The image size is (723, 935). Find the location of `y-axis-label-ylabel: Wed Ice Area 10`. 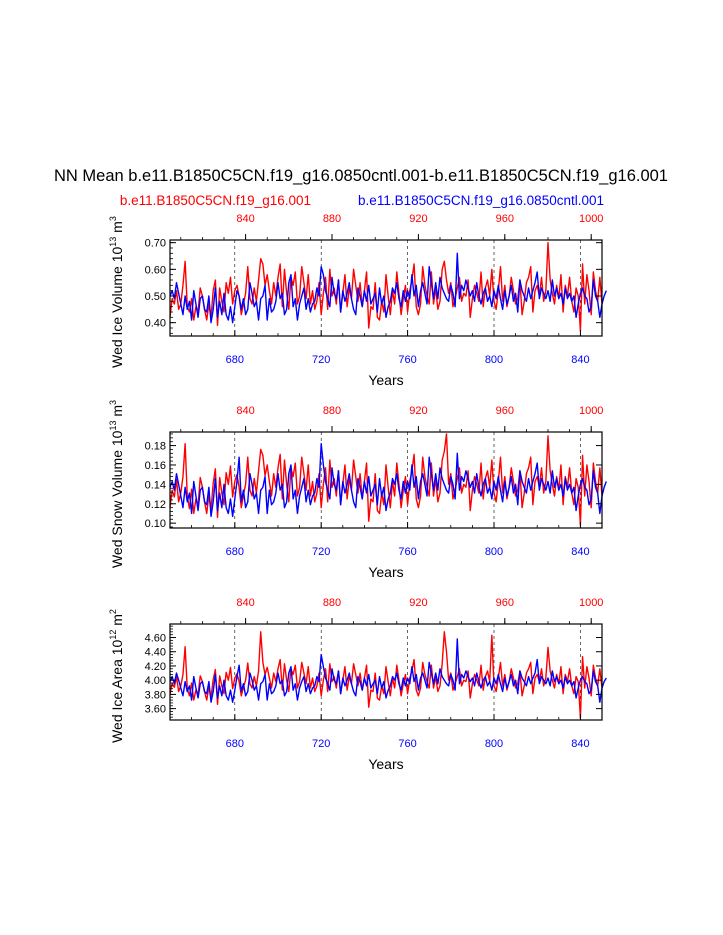

y-axis-label-ylabel: Wed Ice Area 10 is located at coordinates (117, 690).